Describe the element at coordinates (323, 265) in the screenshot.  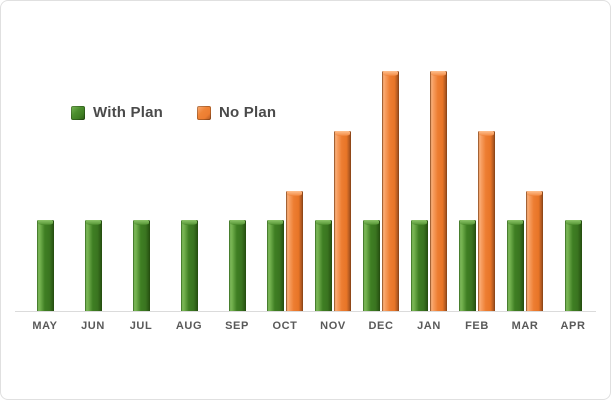
I see `bar-with-plan-nov` at that location.